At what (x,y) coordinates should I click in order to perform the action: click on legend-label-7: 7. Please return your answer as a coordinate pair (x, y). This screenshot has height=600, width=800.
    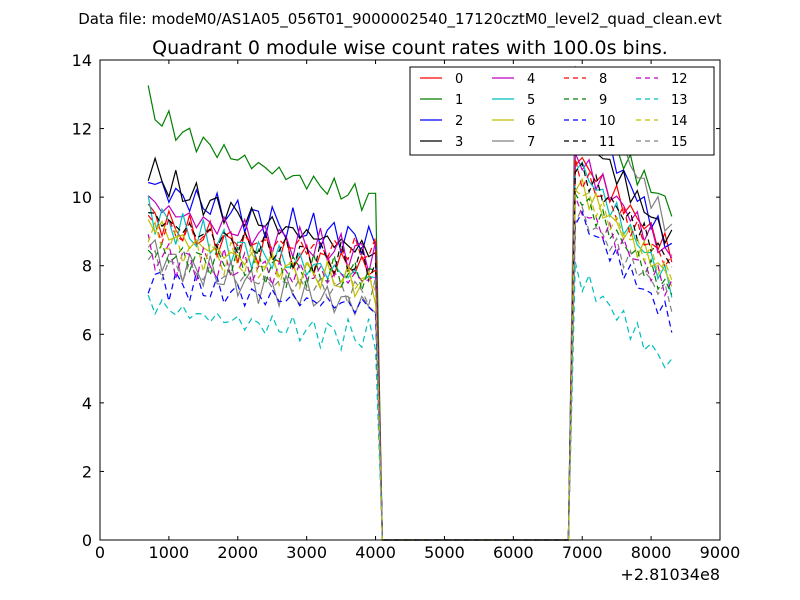
    Looking at the image, I should click on (531, 142).